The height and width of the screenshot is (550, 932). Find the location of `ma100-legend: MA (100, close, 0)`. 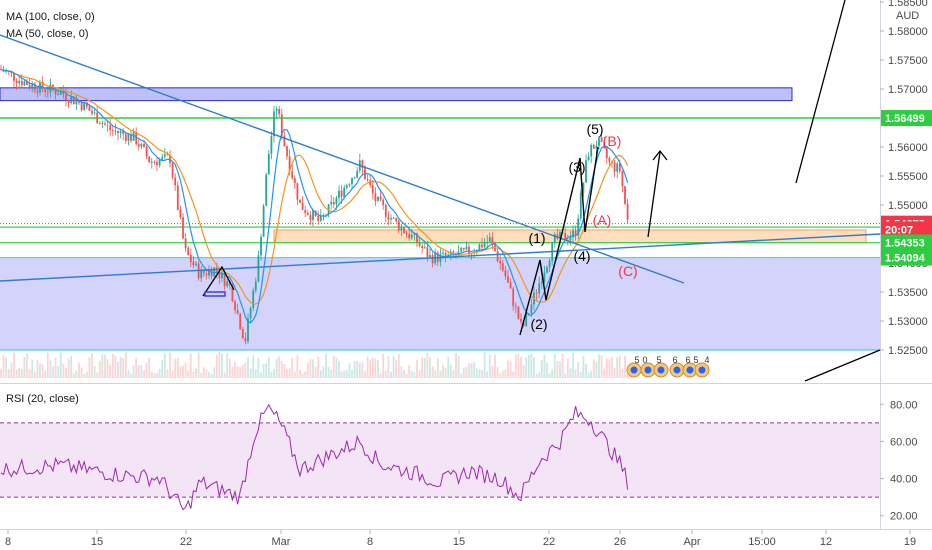

ma100-legend: MA (100, close, 0) is located at coordinates (50, 17).